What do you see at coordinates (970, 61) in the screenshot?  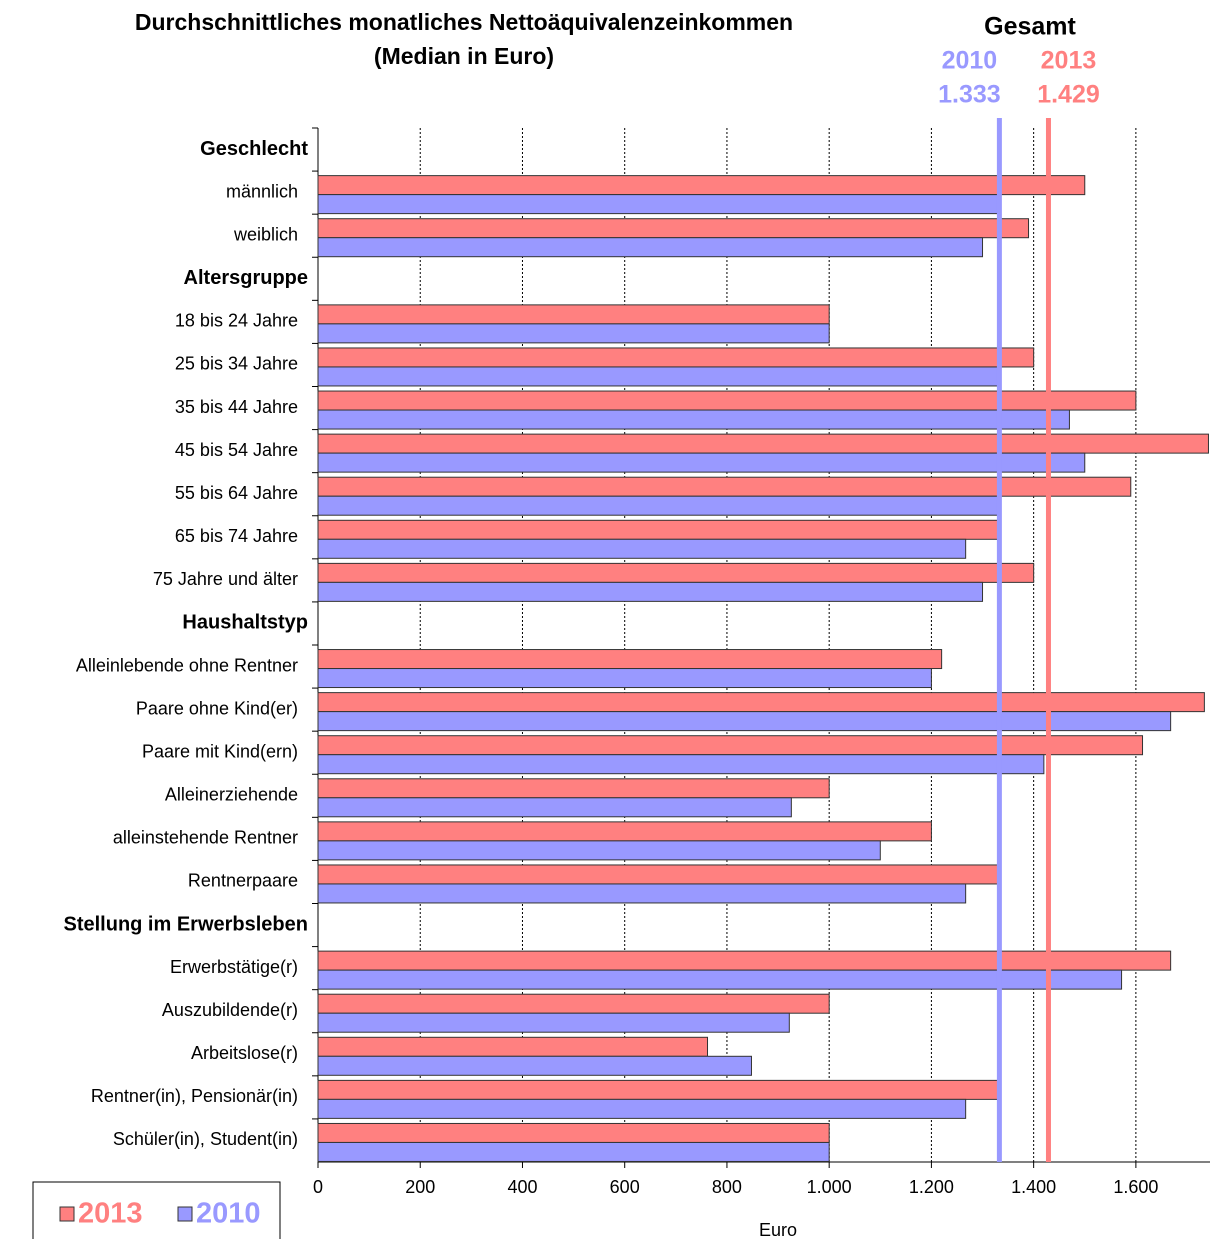 I see `reference-name: 2010` at bounding box center [970, 61].